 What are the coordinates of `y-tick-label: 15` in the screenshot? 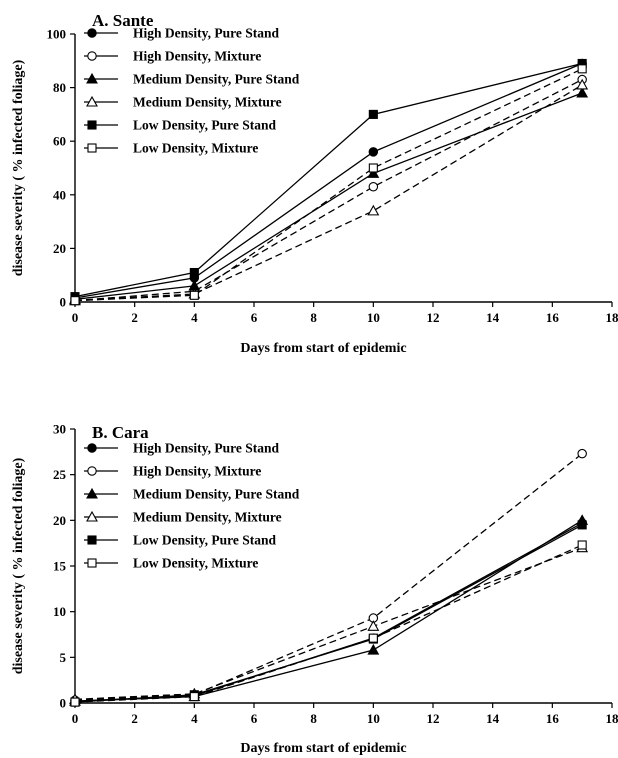 It's located at (60, 566).